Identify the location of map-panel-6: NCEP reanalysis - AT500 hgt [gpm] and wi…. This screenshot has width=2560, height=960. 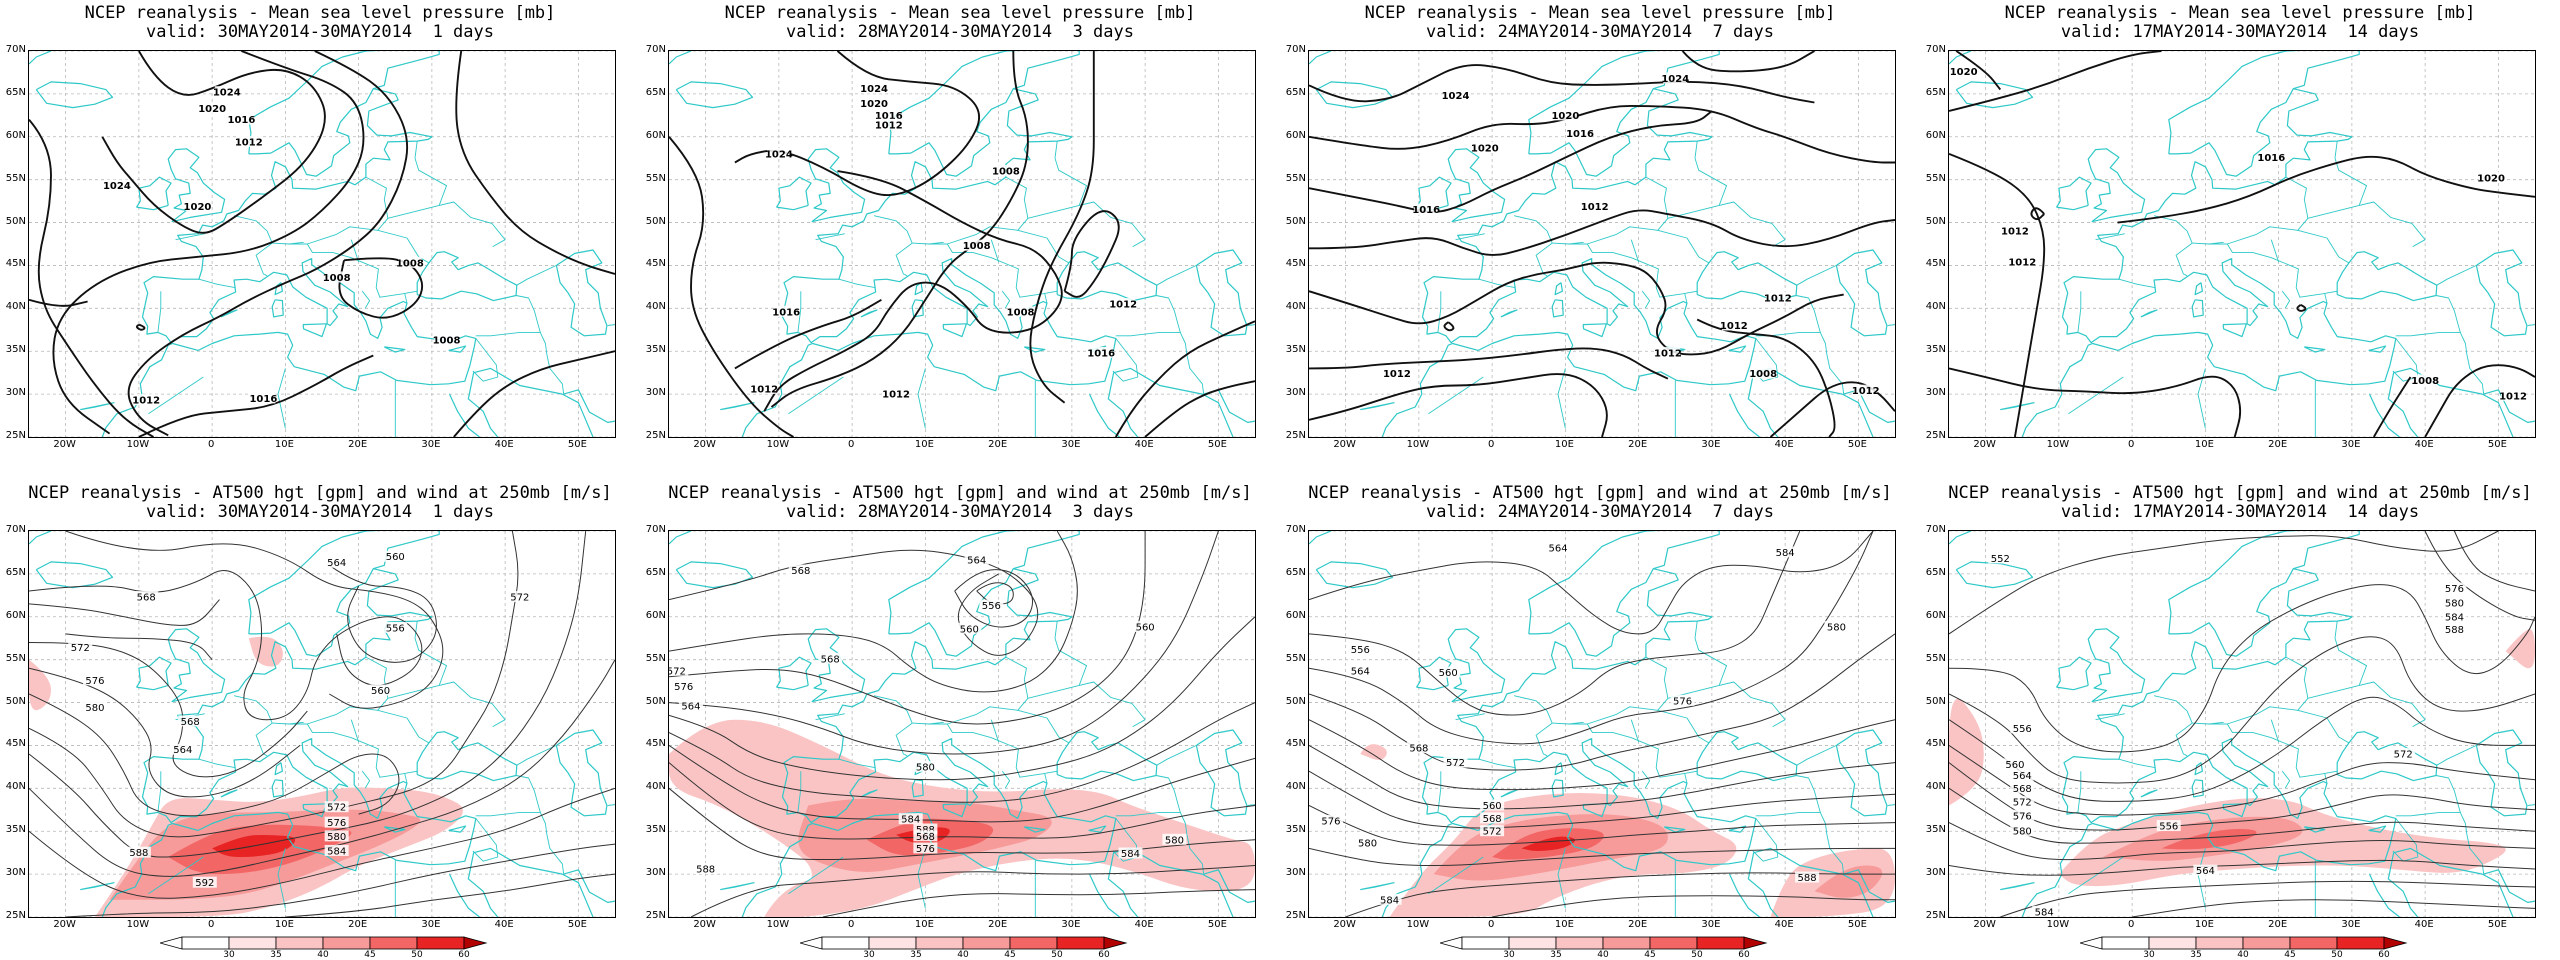
(960, 720).